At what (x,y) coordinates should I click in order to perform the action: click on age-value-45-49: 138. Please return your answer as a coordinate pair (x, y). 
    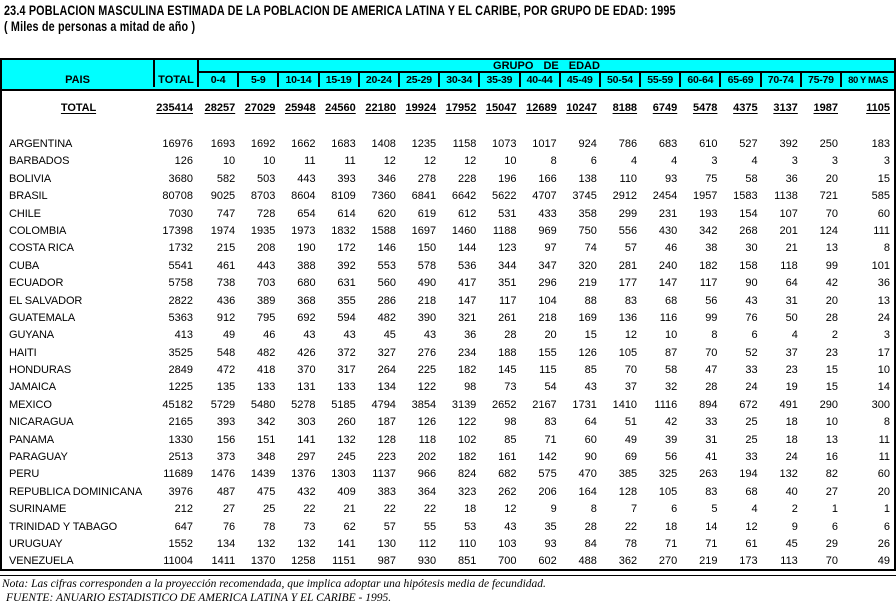
    Looking at the image, I should click on (587, 178).